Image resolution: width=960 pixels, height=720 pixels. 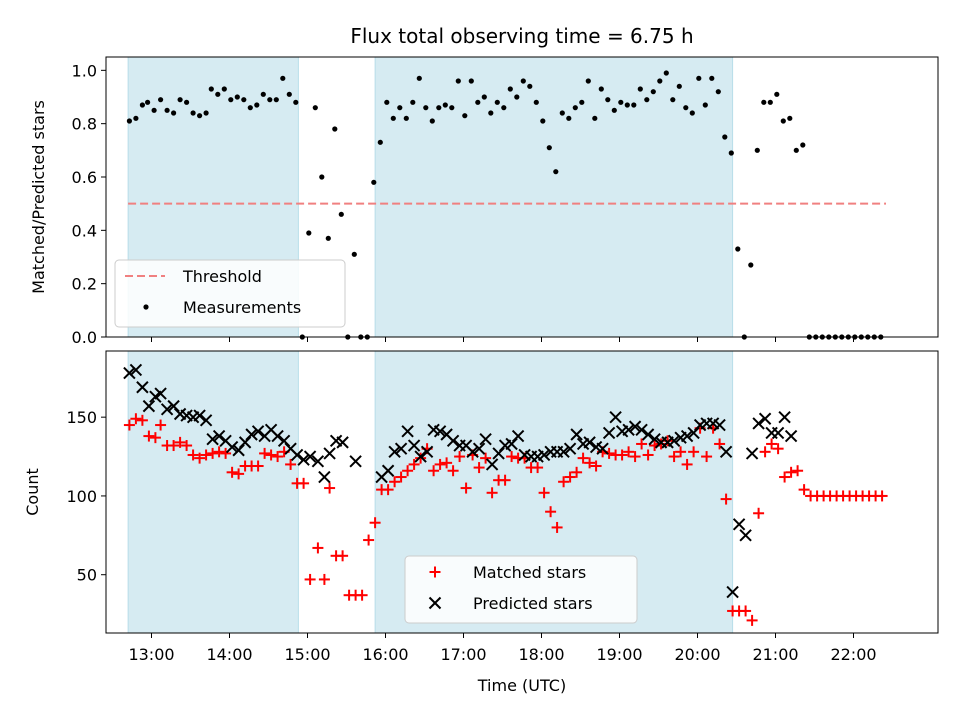 What do you see at coordinates (32, 492) in the screenshot?
I see `bottom-y-axis-label: Count` at bounding box center [32, 492].